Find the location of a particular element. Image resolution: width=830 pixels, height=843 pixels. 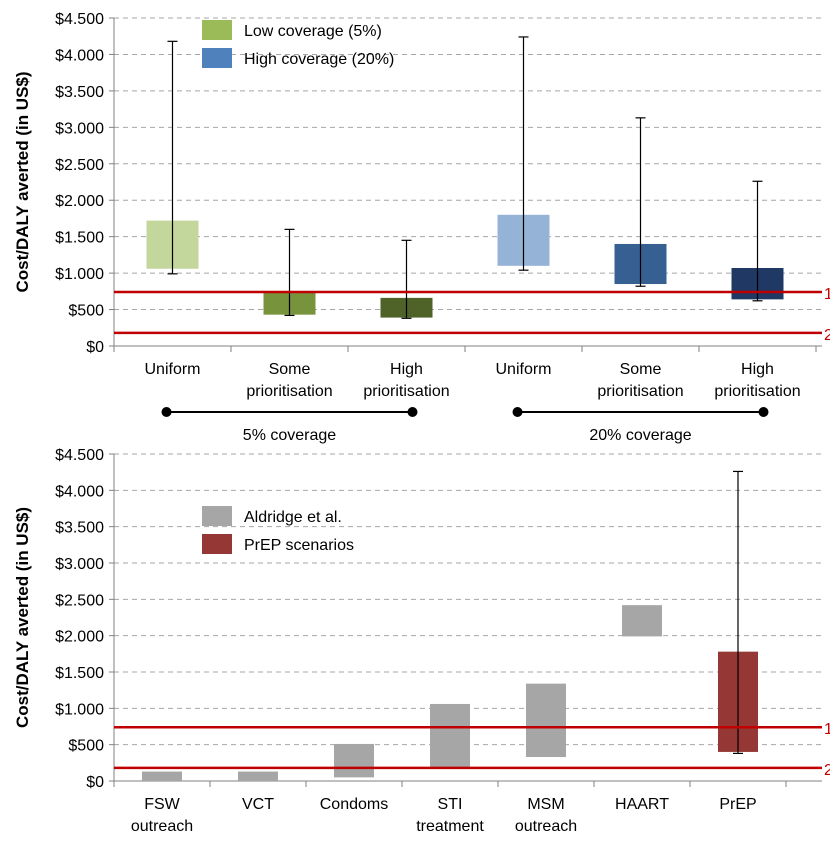

legend-label: Aldridge et al. is located at coordinates (293, 517).